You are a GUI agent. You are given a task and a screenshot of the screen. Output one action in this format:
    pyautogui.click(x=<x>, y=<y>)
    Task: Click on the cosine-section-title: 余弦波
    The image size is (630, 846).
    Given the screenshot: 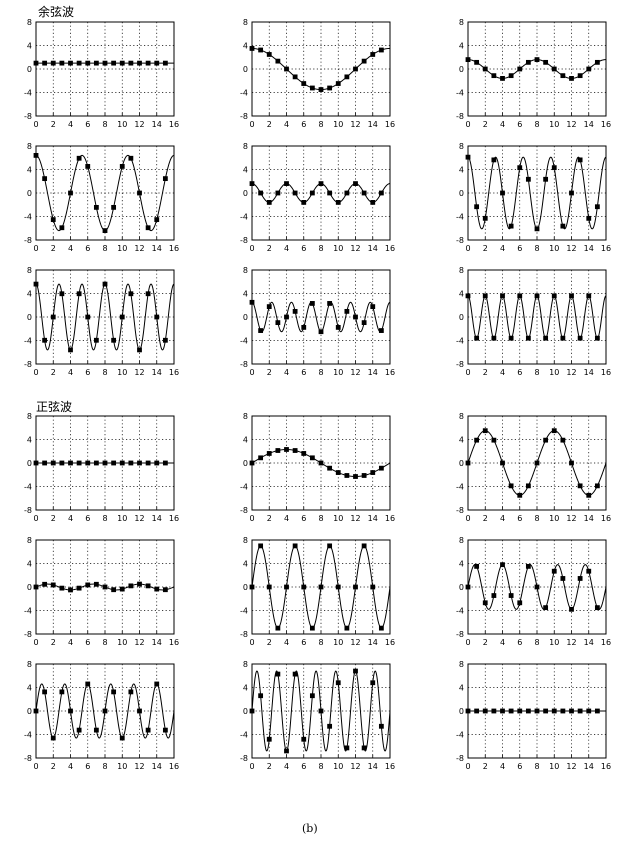 What is the action you would take?
    pyautogui.click(x=56, y=12)
    